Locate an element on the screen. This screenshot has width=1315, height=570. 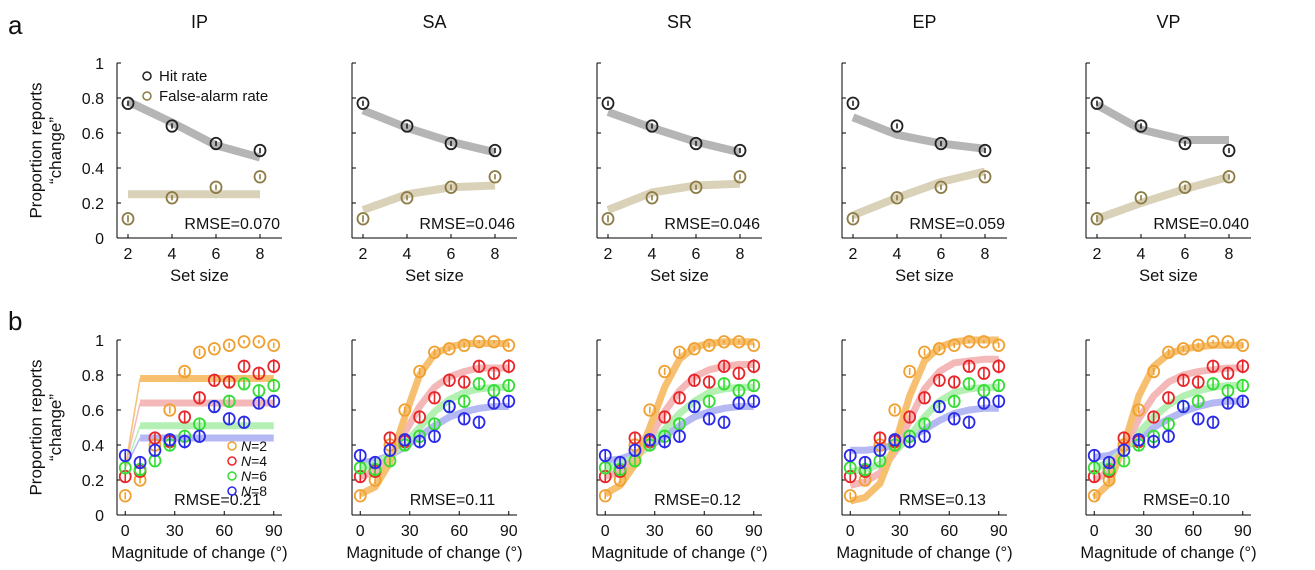
fit-N=4 is located at coordinates (924, 422).